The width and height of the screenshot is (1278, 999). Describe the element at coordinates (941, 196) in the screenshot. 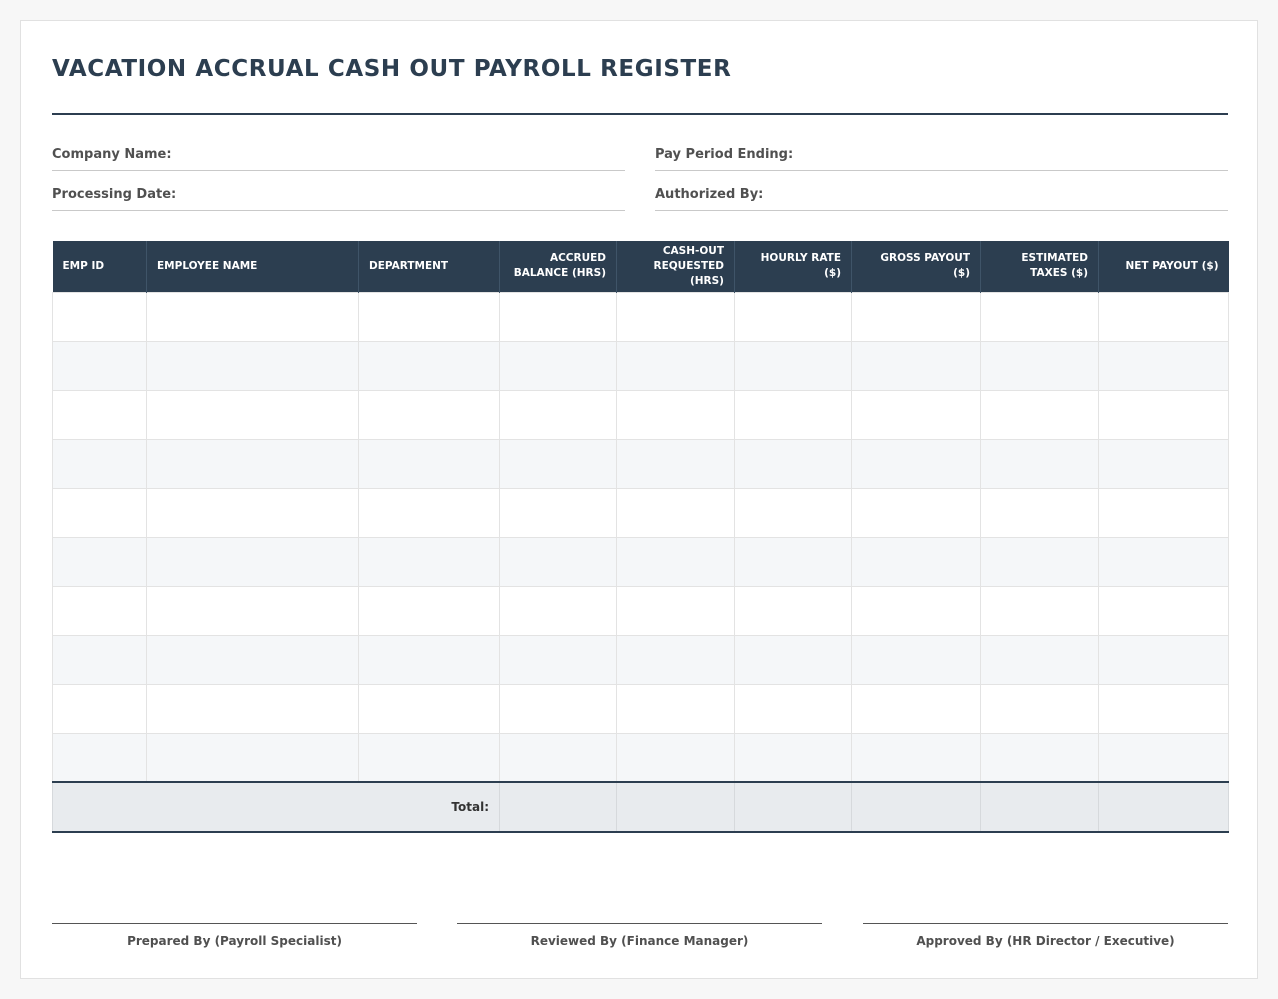

I see `authorized-by-field: Authorized By:` at that location.